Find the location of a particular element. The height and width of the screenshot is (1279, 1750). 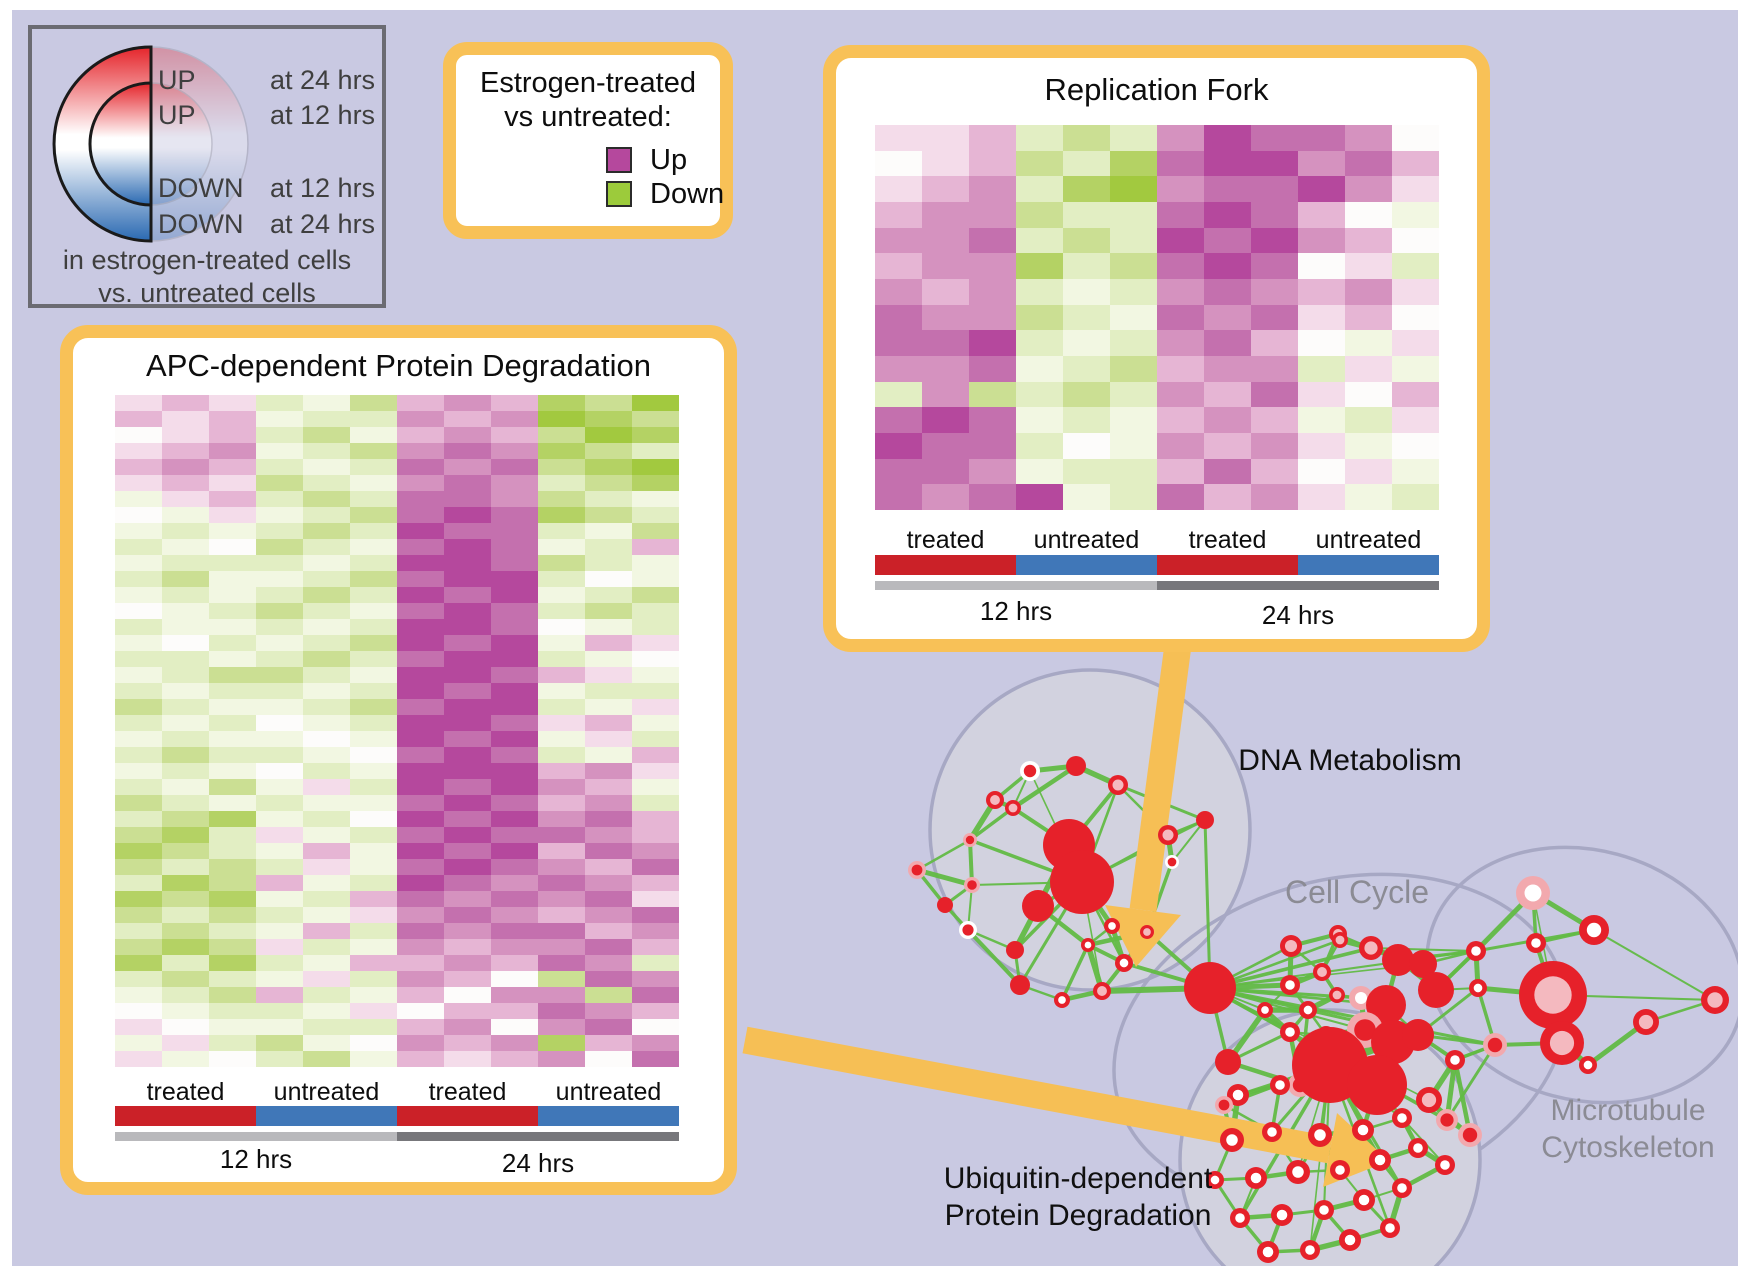

time-group-label: 24 hrs is located at coordinates (538, 1163).